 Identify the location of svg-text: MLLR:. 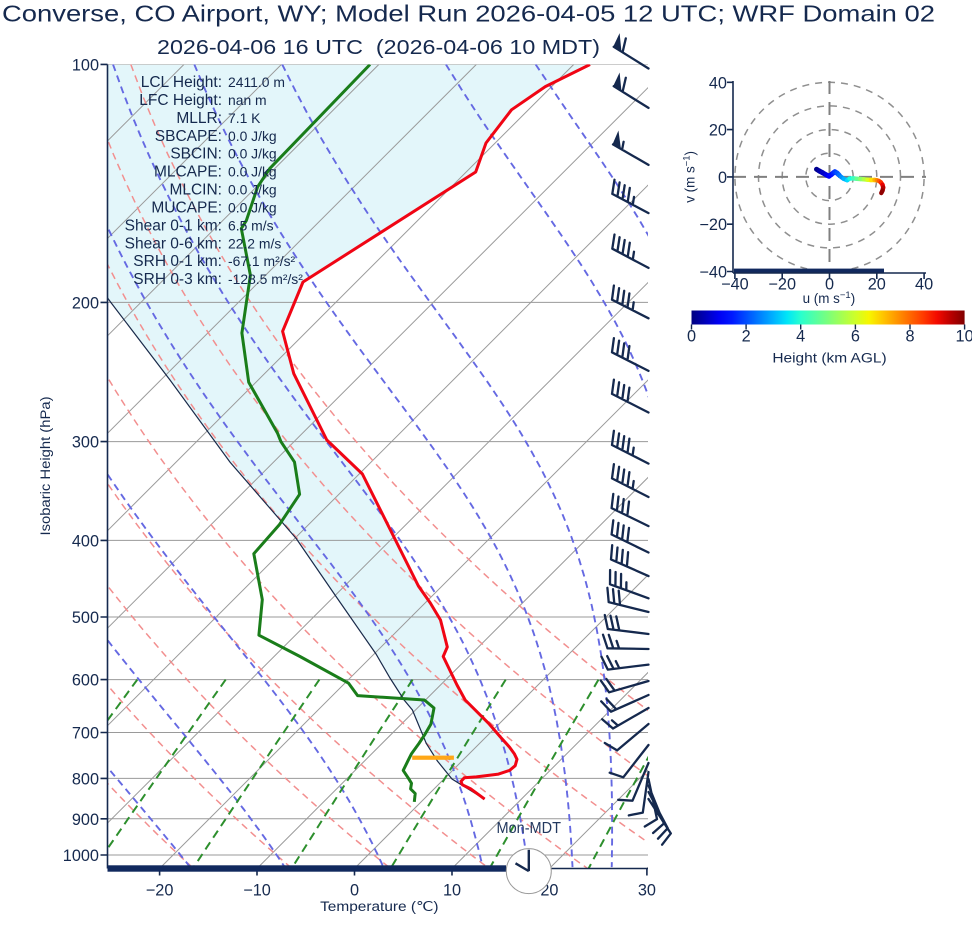
(199, 118).